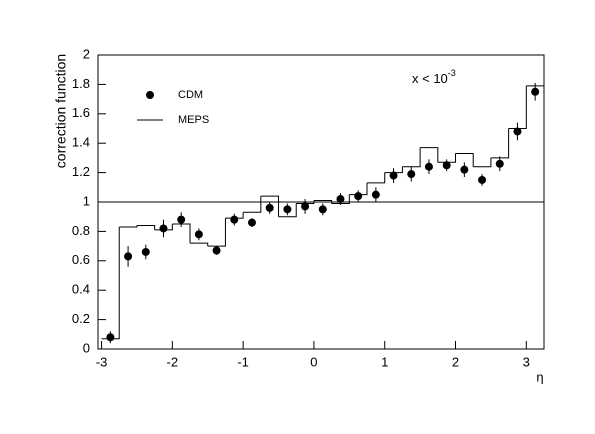 The width and height of the screenshot is (595, 434). I want to click on y-tick-label: 1, so click(86, 200).